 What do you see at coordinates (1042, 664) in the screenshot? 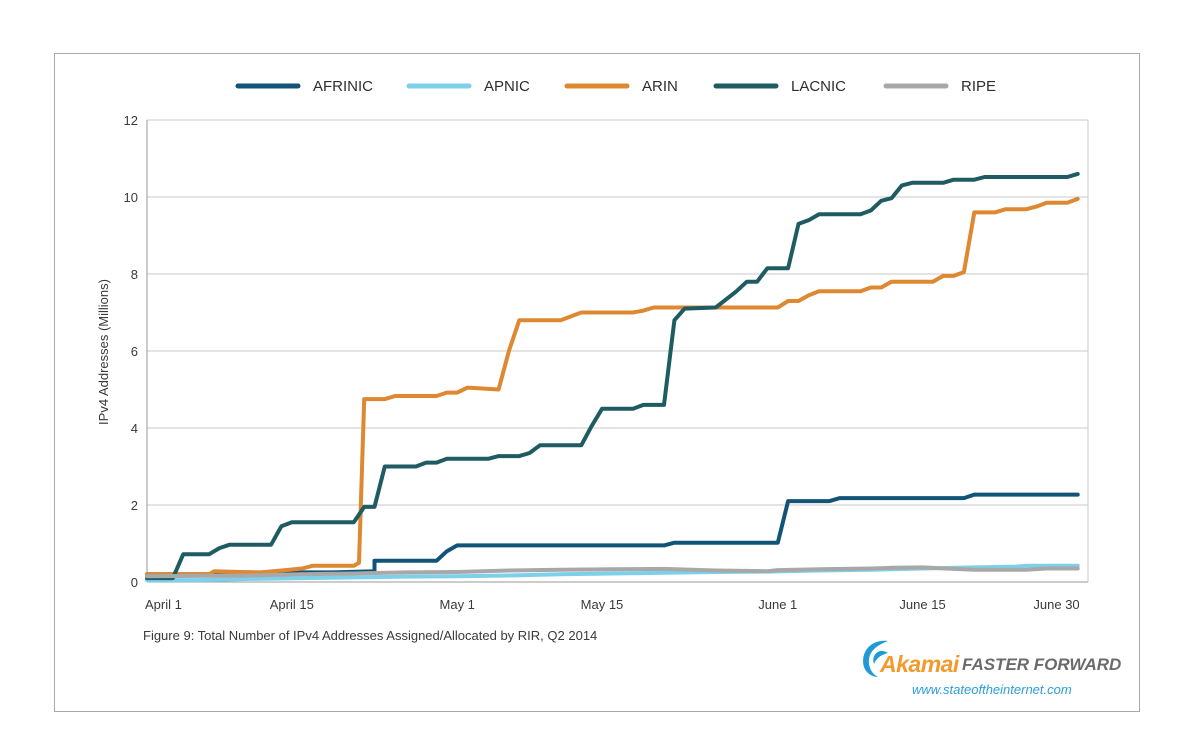
I see `brand-tagline: FASTER FORWARD` at bounding box center [1042, 664].